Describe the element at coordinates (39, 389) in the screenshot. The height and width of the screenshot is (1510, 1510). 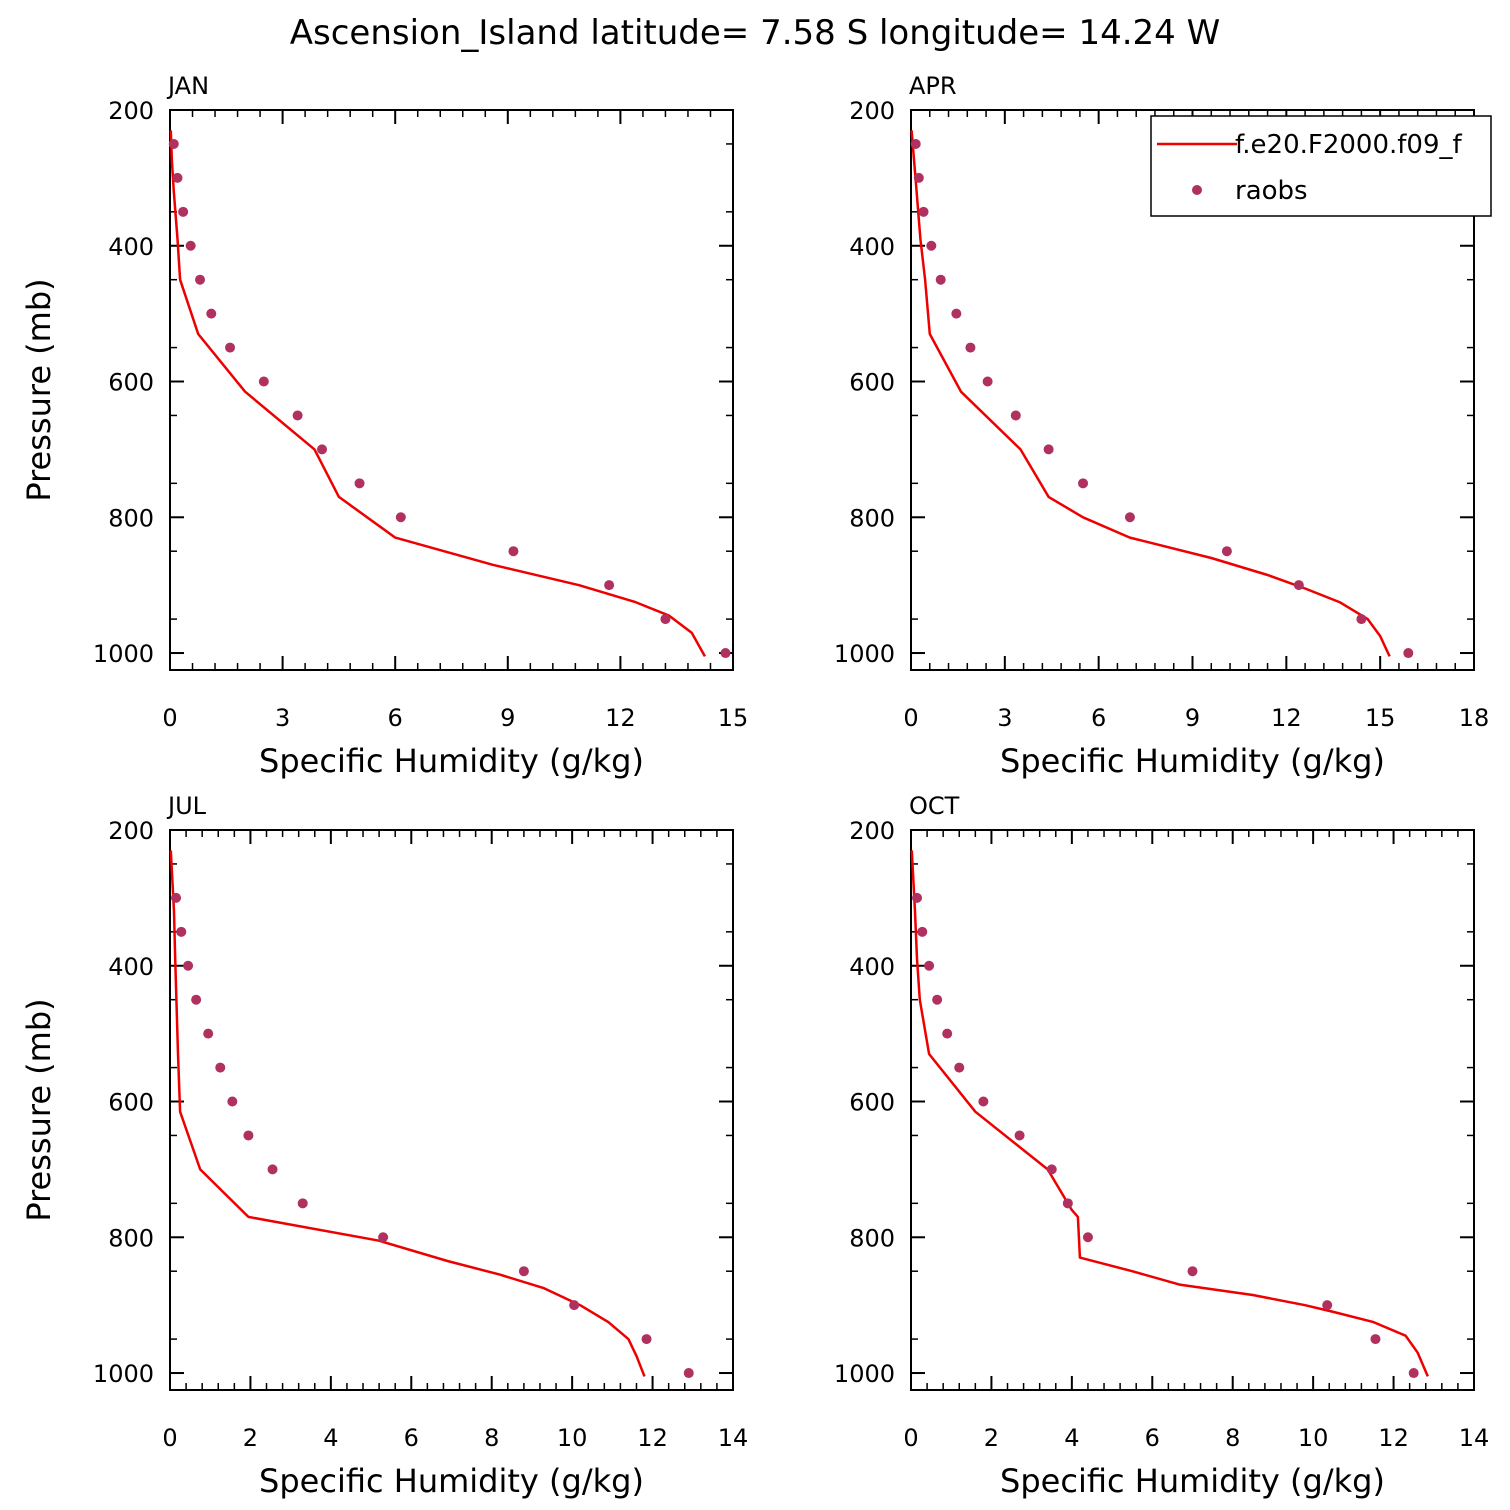
I see `y-axis-label: Pressure (mb)` at that location.